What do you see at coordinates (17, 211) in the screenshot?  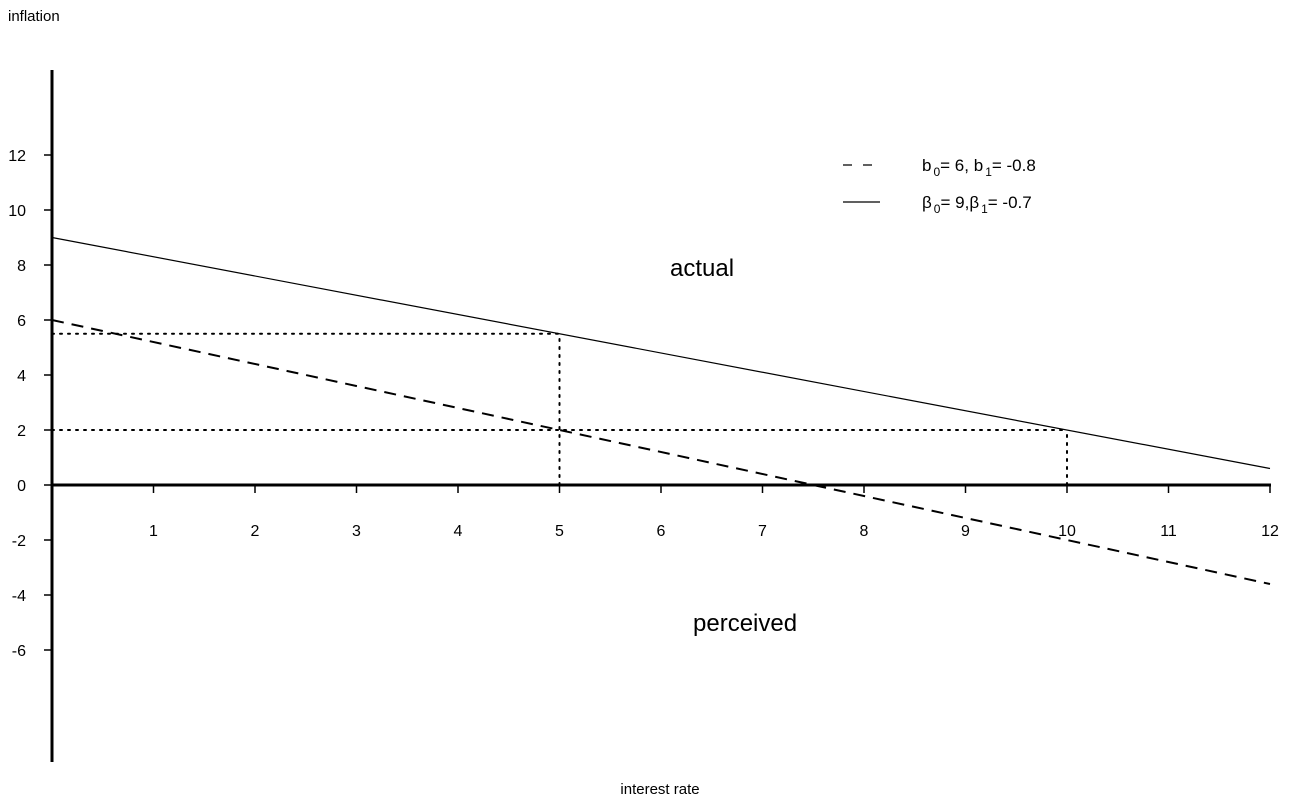 I see `y-tick-label: 10` at bounding box center [17, 211].